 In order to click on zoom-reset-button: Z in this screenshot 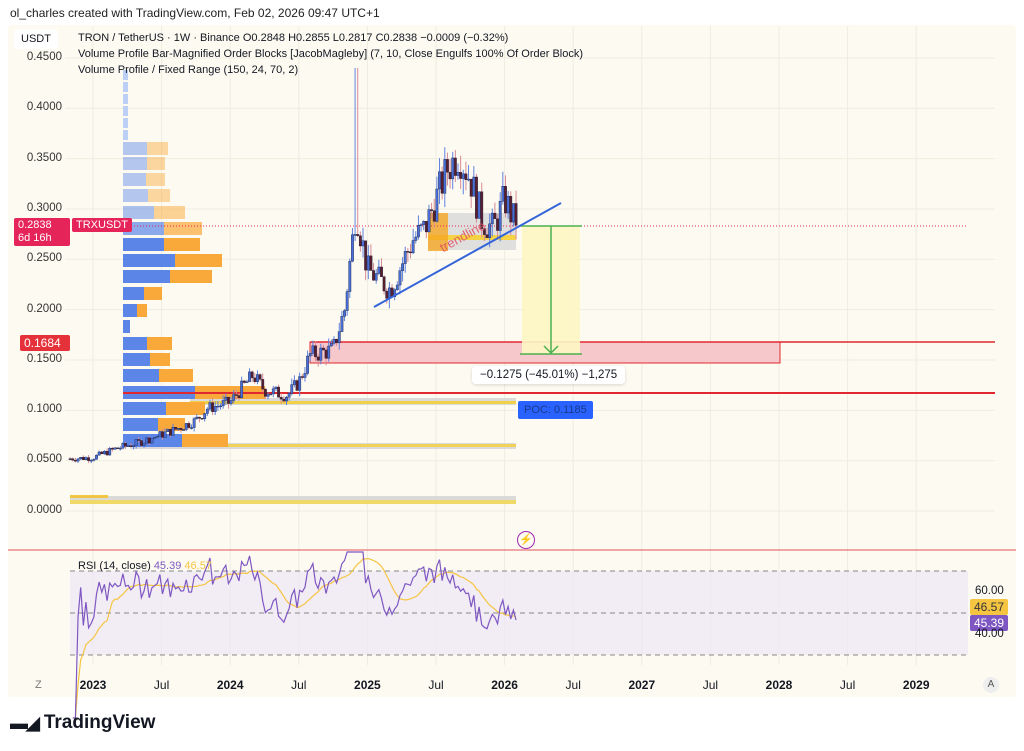, I will do `click(38, 685)`.